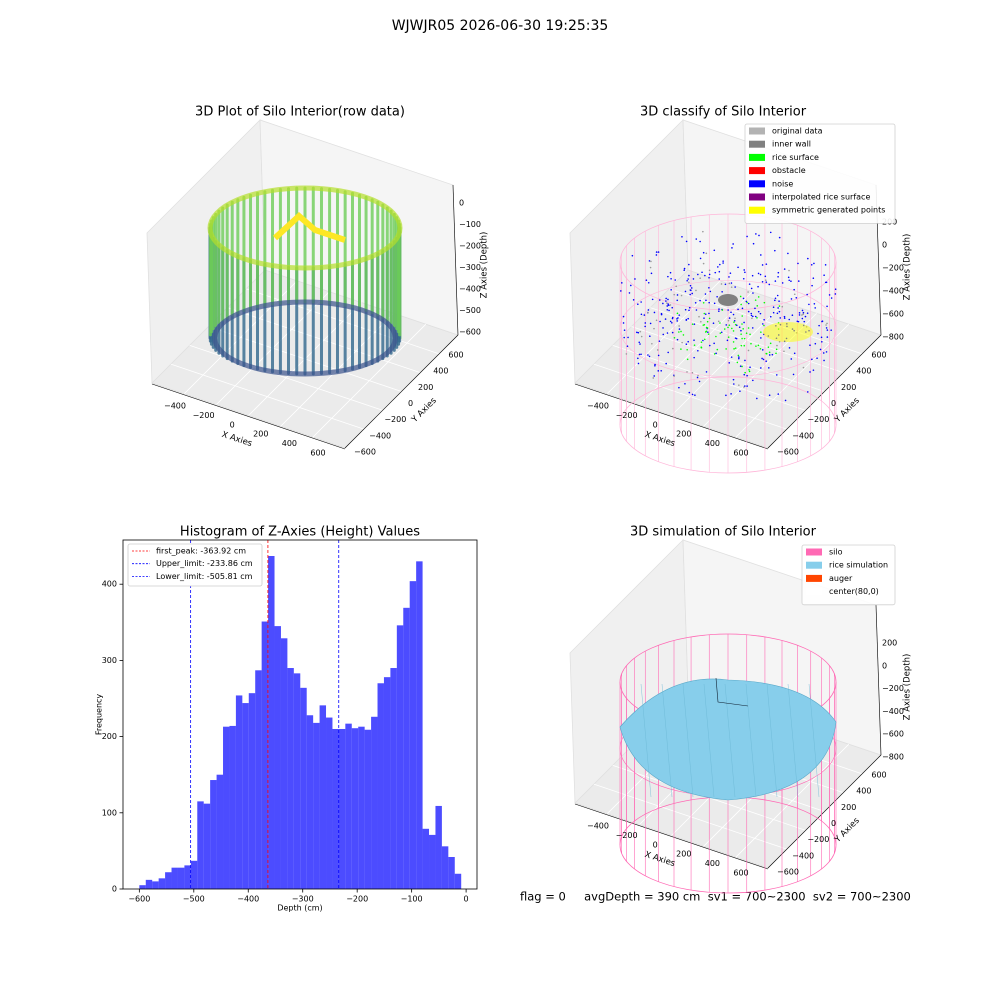 This screenshot has height=1000, width=1000. What do you see at coordinates (788, 332) in the screenshot?
I see `symmetric-points` at bounding box center [788, 332].